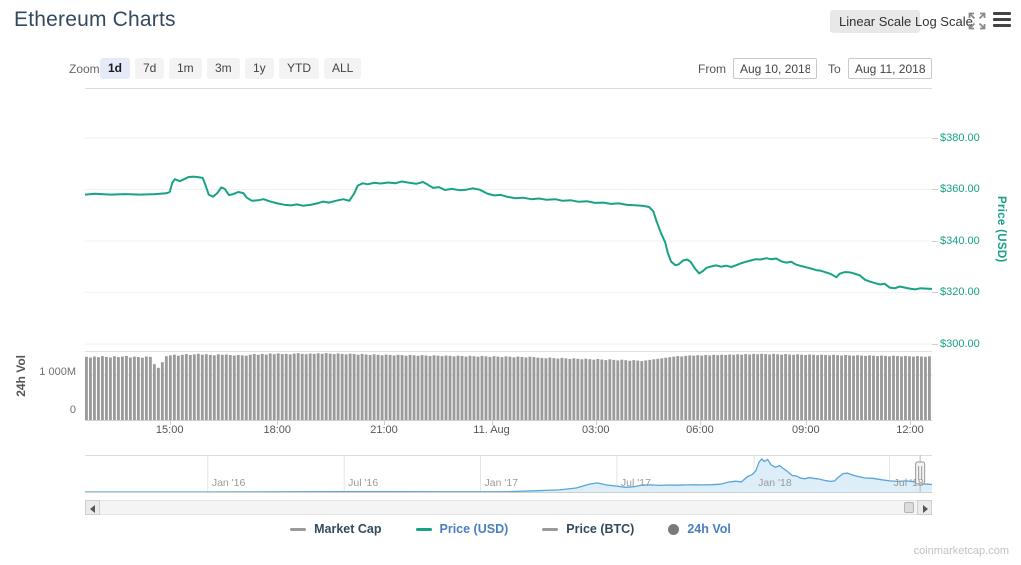 Image resolution: width=1021 pixels, height=565 pixels. What do you see at coordinates (474, 529) in the screenshot?
I see `legend-label: Price (USD)` at bounding box center [474, 529].